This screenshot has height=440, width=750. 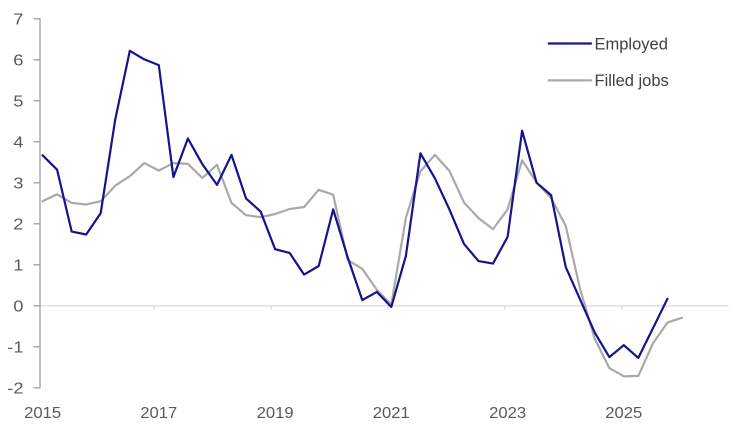 I want to click on svg-text: 2025, so click(x=623, y=413).